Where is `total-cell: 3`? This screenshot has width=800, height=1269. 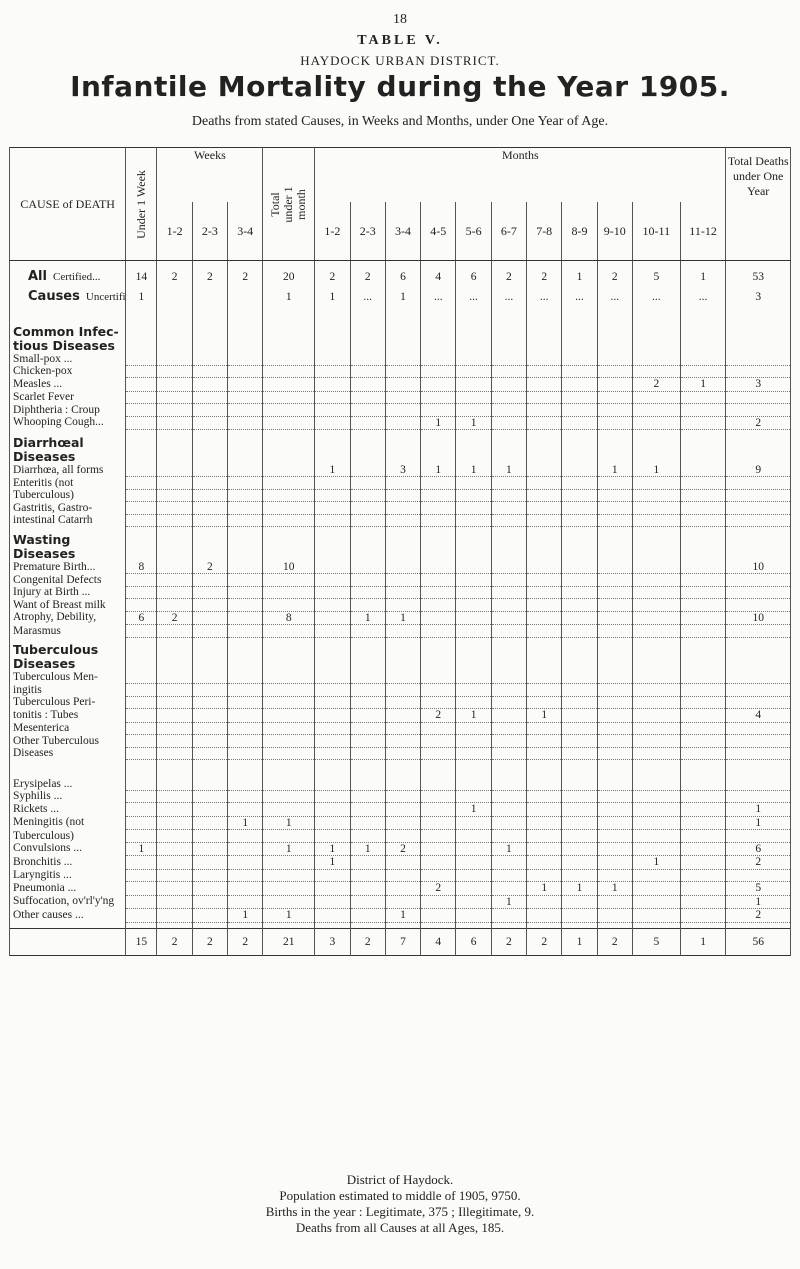
total-cell: 3 is located at coordinates (332, 941).